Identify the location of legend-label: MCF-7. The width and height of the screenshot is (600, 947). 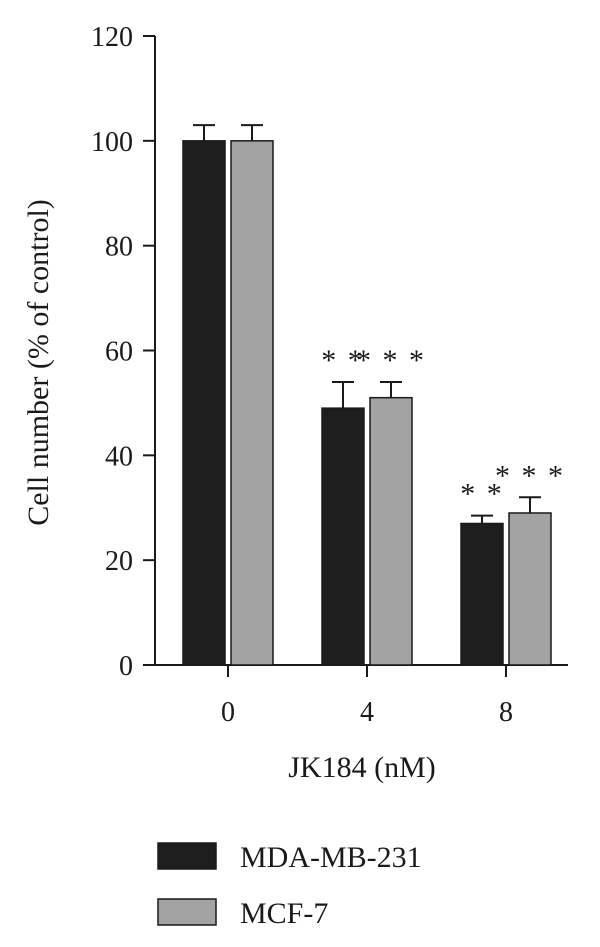
(284, 913).